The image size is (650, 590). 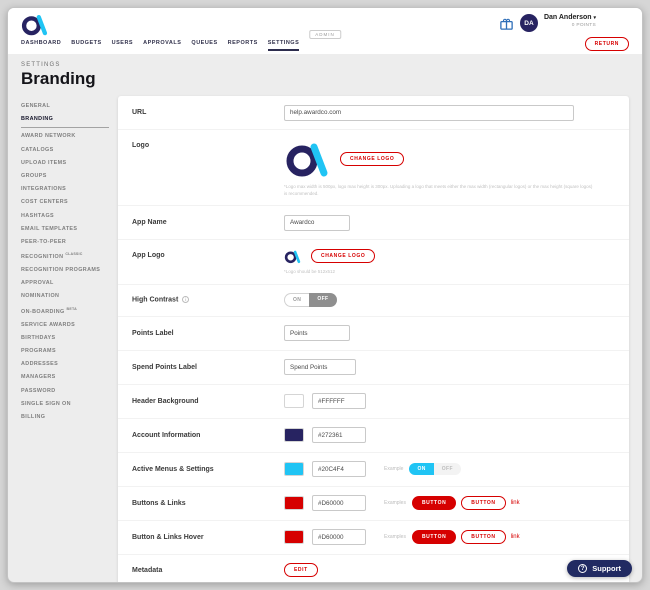 I want to click on app-name-input, so click(x=317, y=222).